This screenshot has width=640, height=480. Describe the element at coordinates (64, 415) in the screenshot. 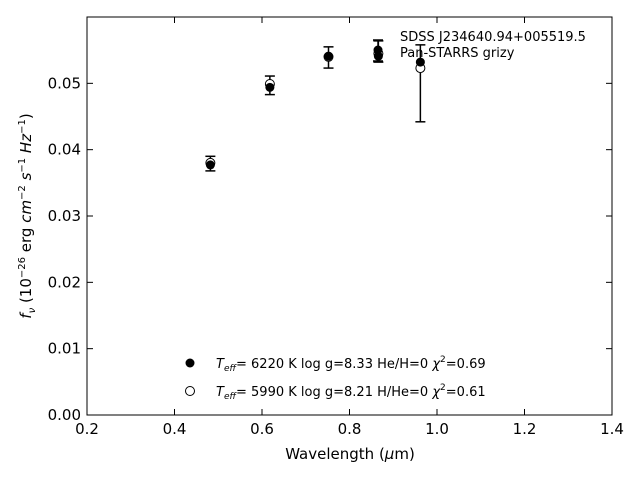

I see `y-tick-label: 0.00` at that location.